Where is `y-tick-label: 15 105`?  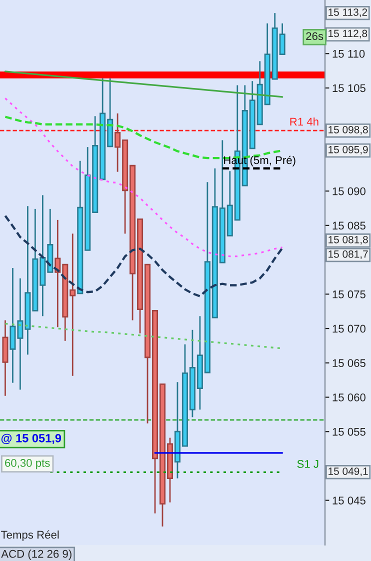 y-tick-label: 15 105 is located at coordinates (349, 88).